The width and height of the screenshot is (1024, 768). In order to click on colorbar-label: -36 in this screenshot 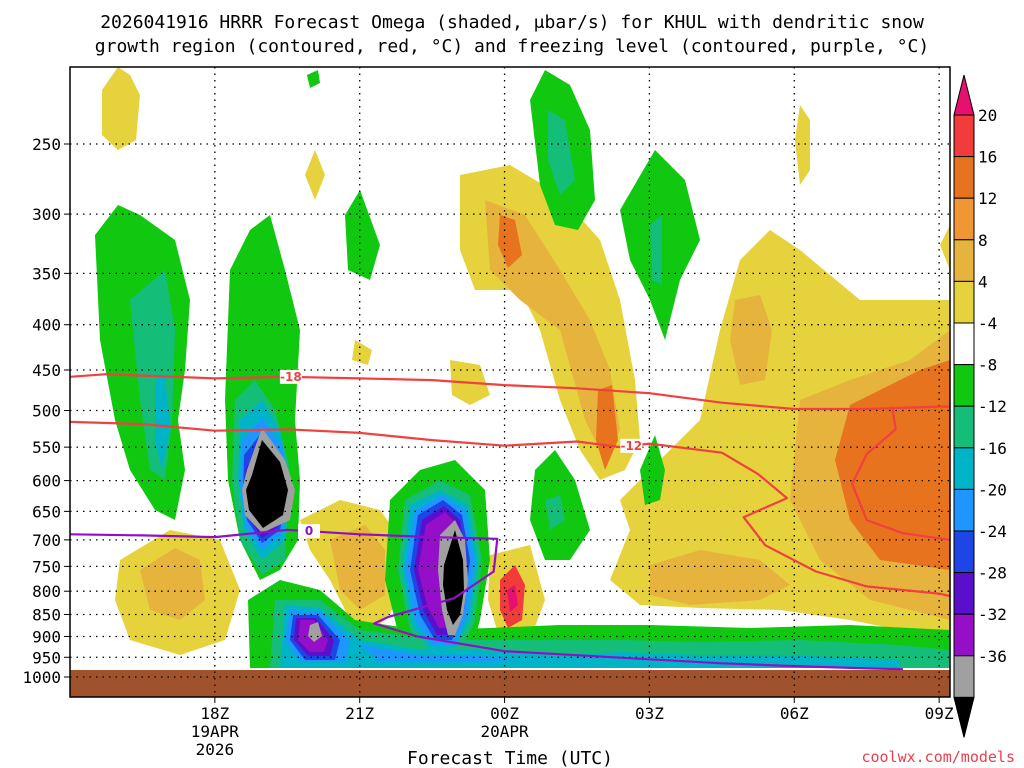, I will do `click(992, 656)`.